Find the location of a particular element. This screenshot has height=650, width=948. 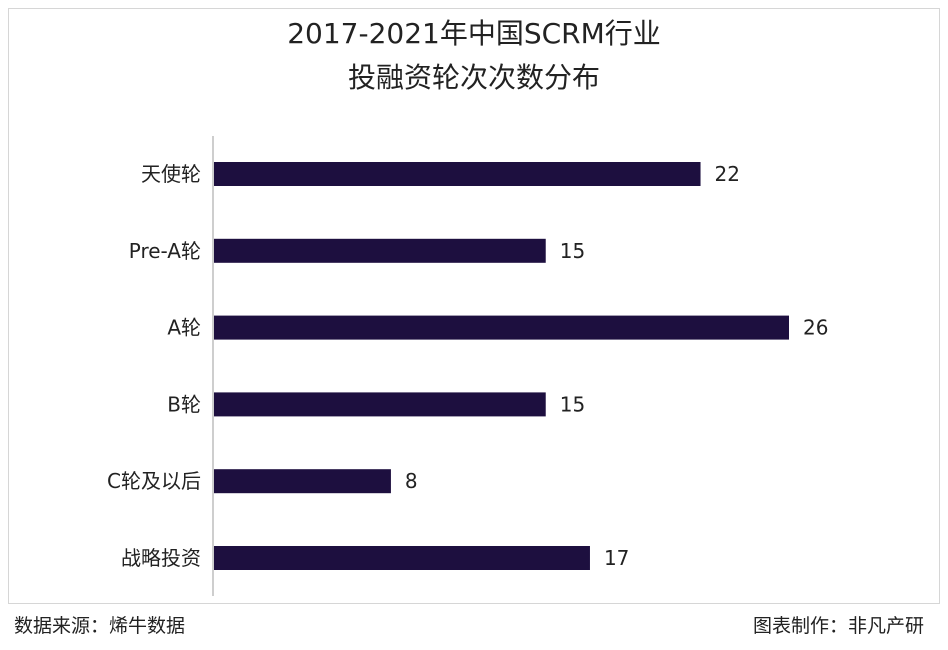

data-label: 26 is located at coordinates (815, 328).